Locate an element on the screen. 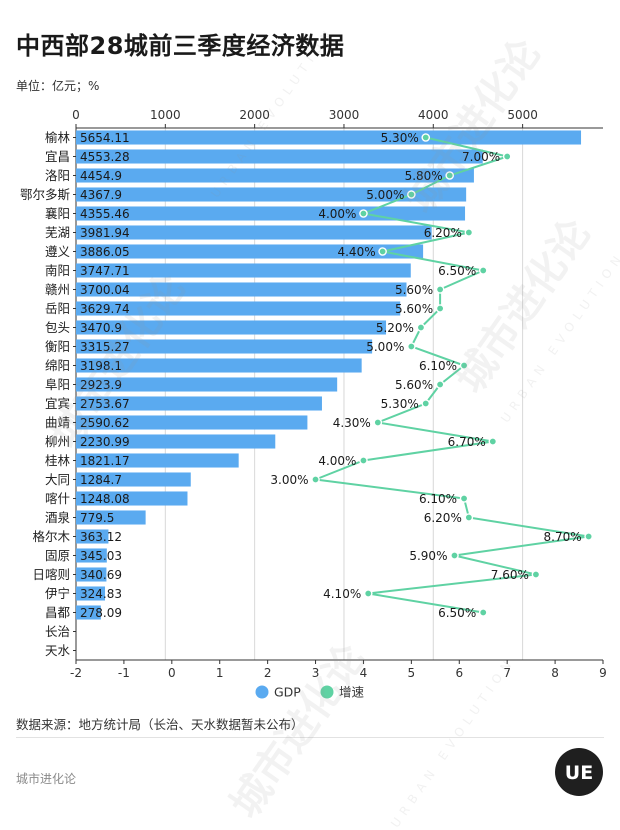 This screenshot has width=620, height=830. bottom-tick-label: -1 is located at coordinates (124, 673).